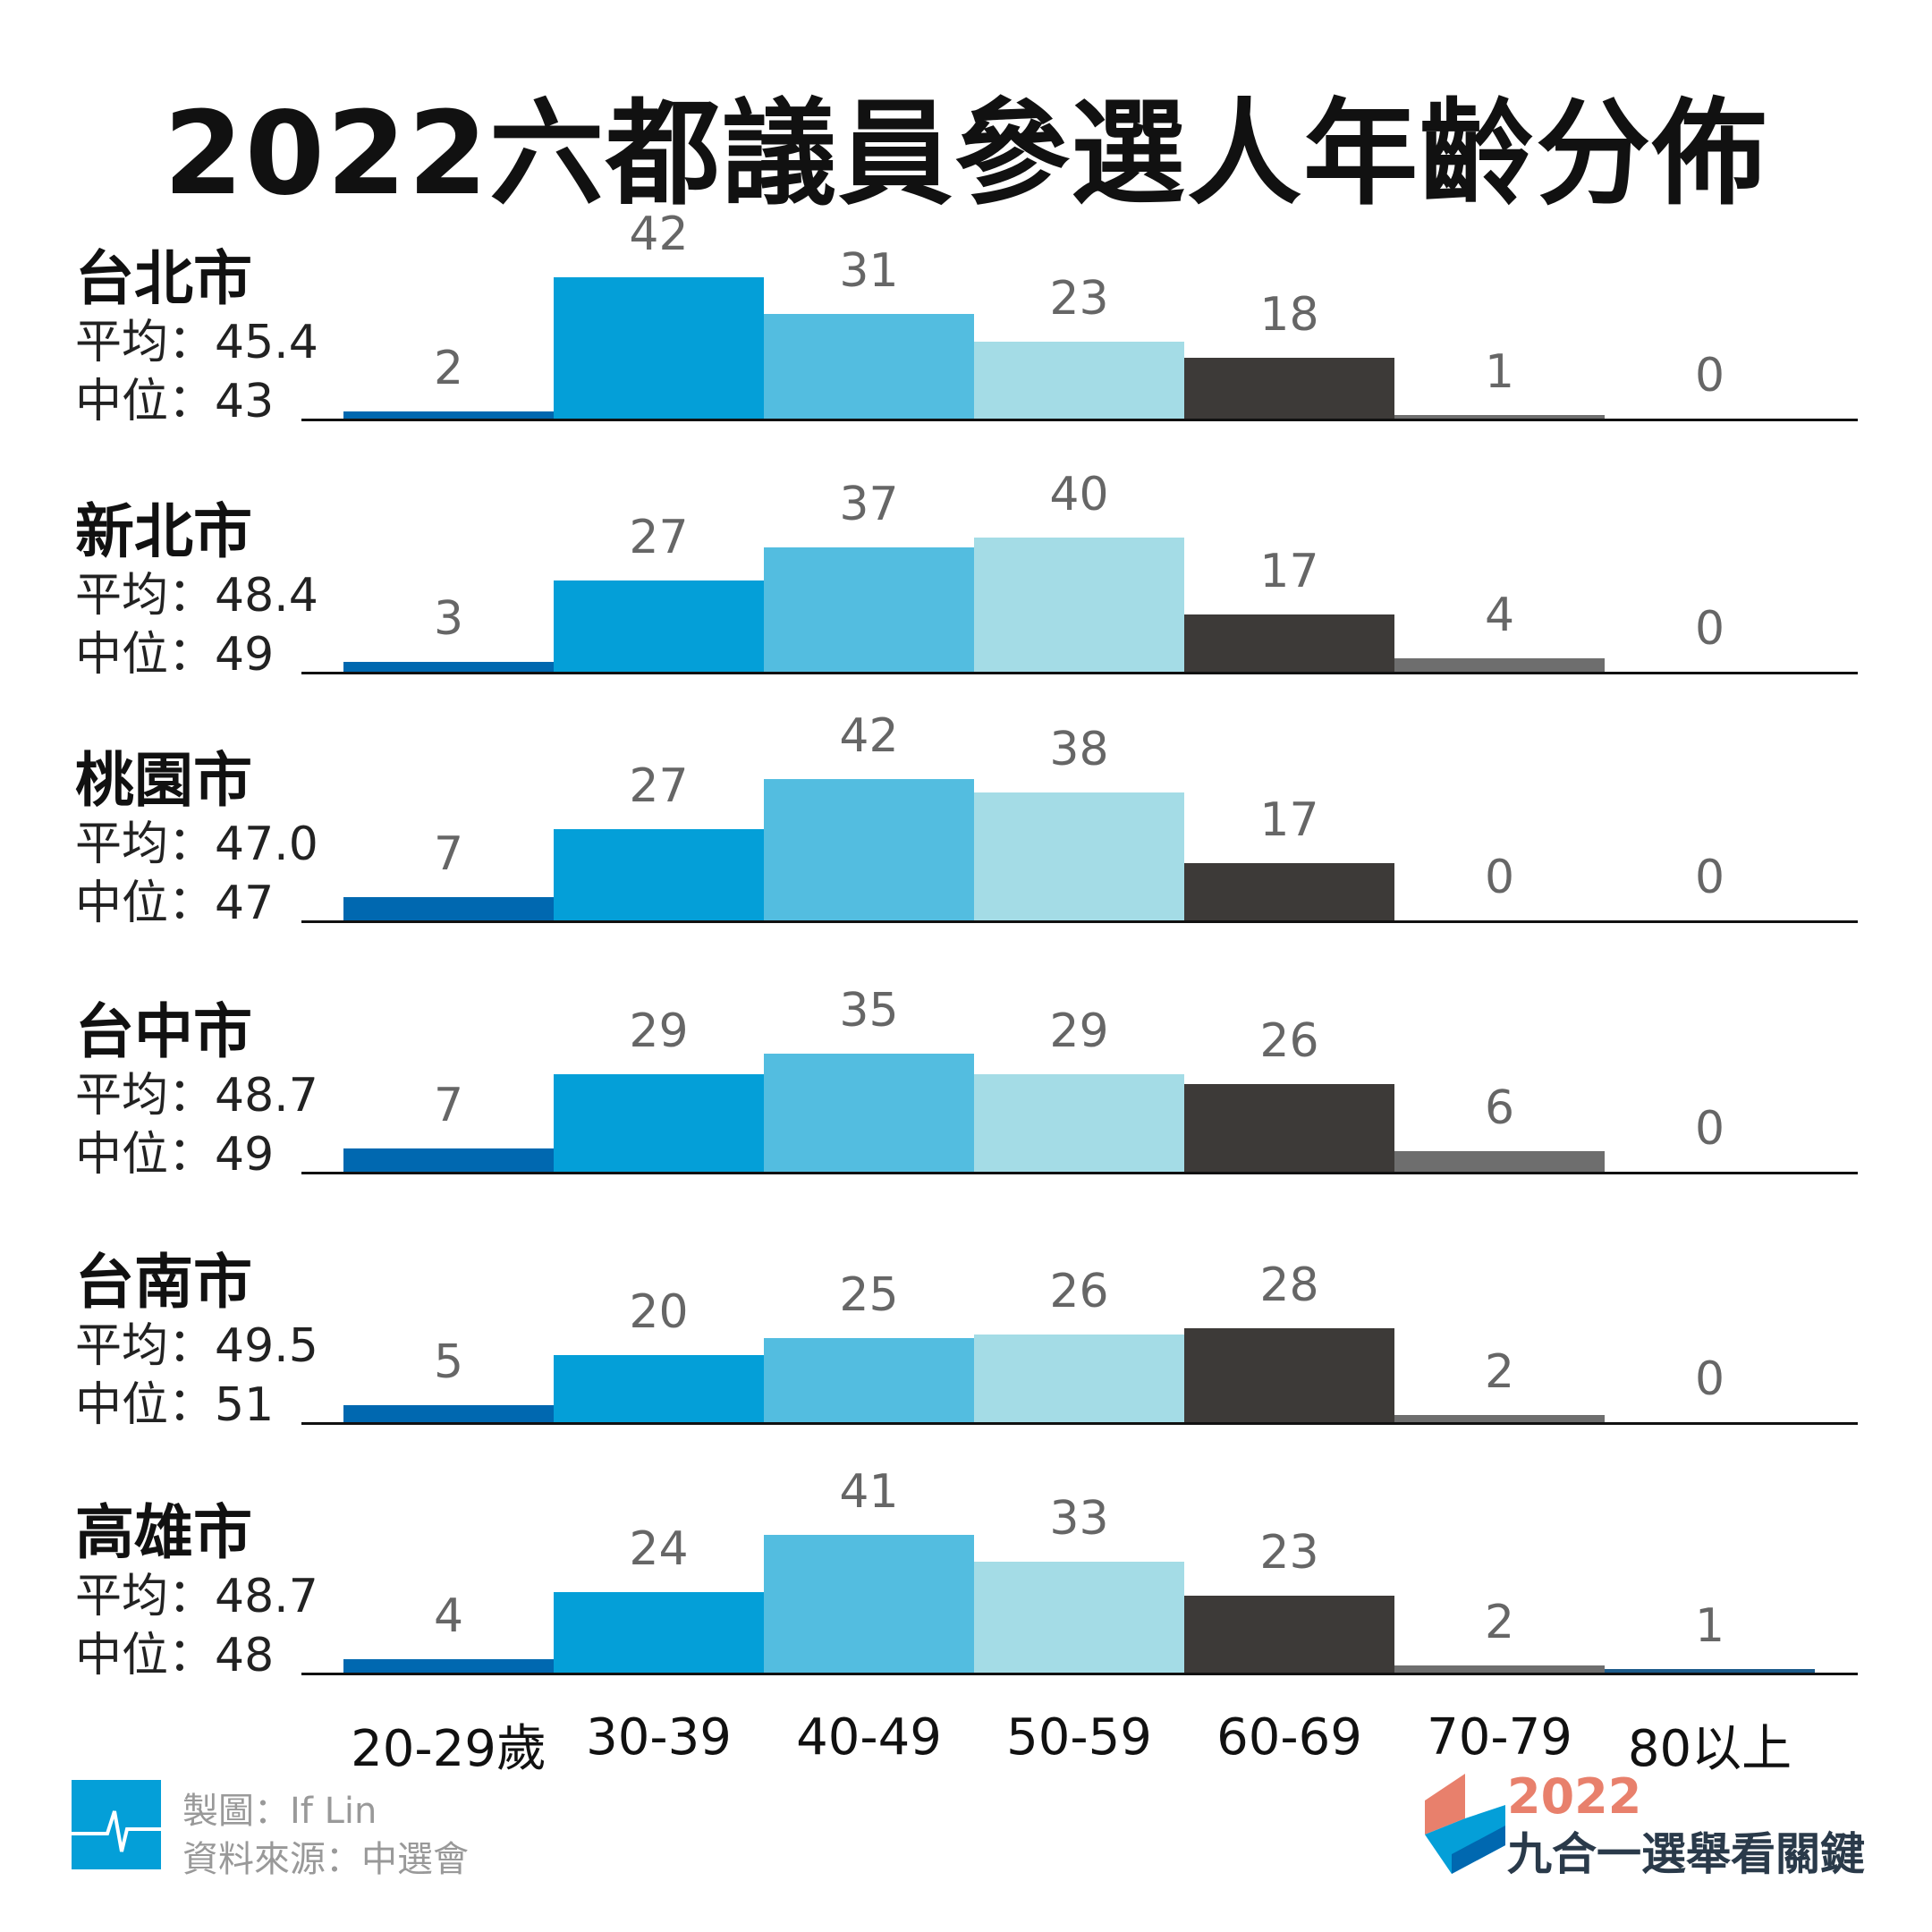 This screenshot has height=1932, width=1932. What do you see at coordinates (869, 1492) in the screenshot?
I see `data-label: 41` at bounding box center [869, 1492].